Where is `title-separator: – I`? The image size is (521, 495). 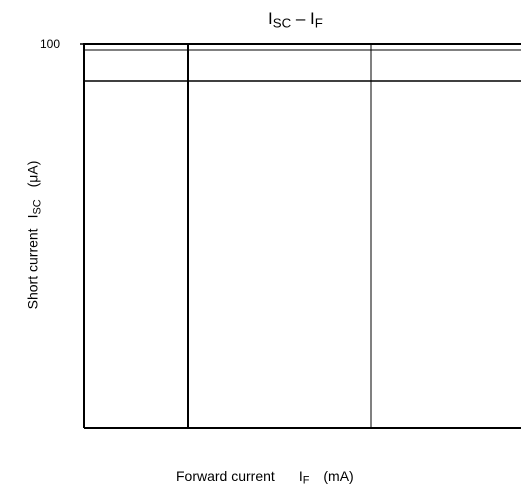 title-separator: – I is located at coordinates (303, 18).